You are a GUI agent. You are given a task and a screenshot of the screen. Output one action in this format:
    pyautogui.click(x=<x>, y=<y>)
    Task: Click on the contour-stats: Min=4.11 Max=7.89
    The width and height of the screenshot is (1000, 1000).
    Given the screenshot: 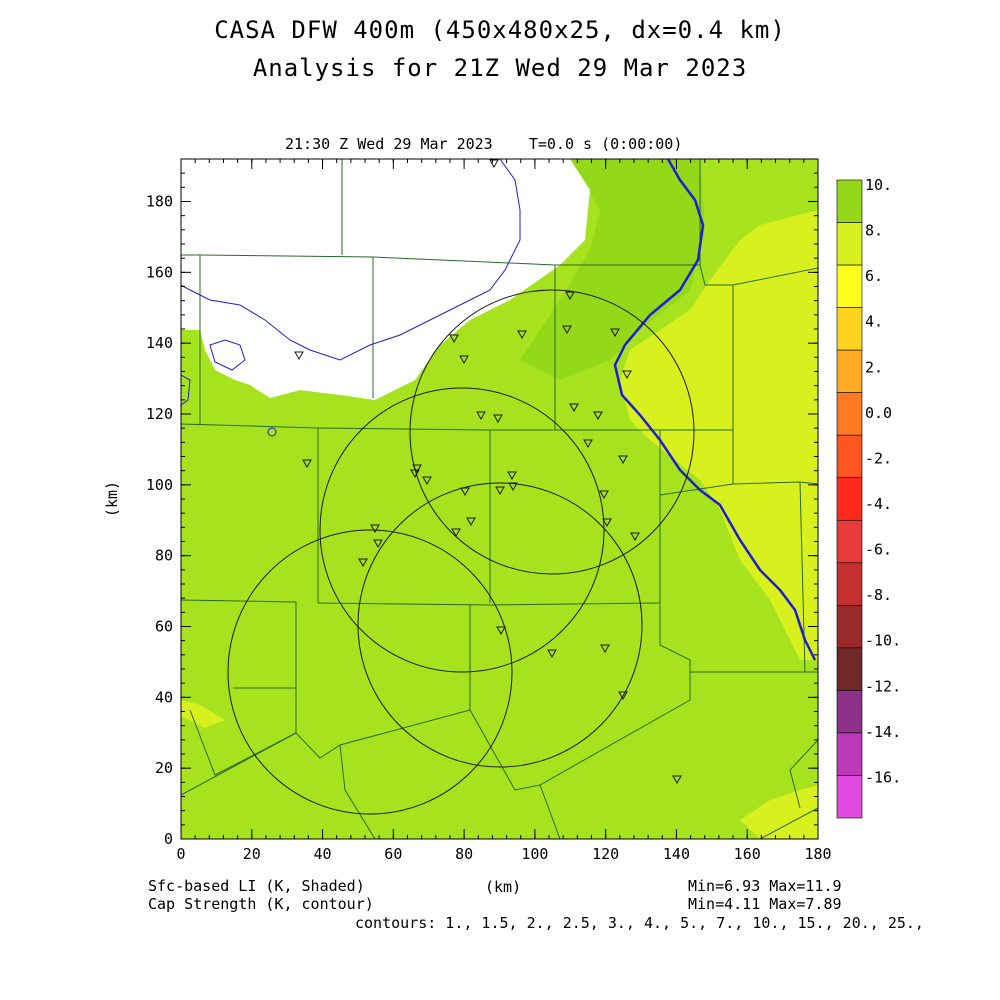 What is the action you would take?
    pyautogui.click(x=765, y=904)
    